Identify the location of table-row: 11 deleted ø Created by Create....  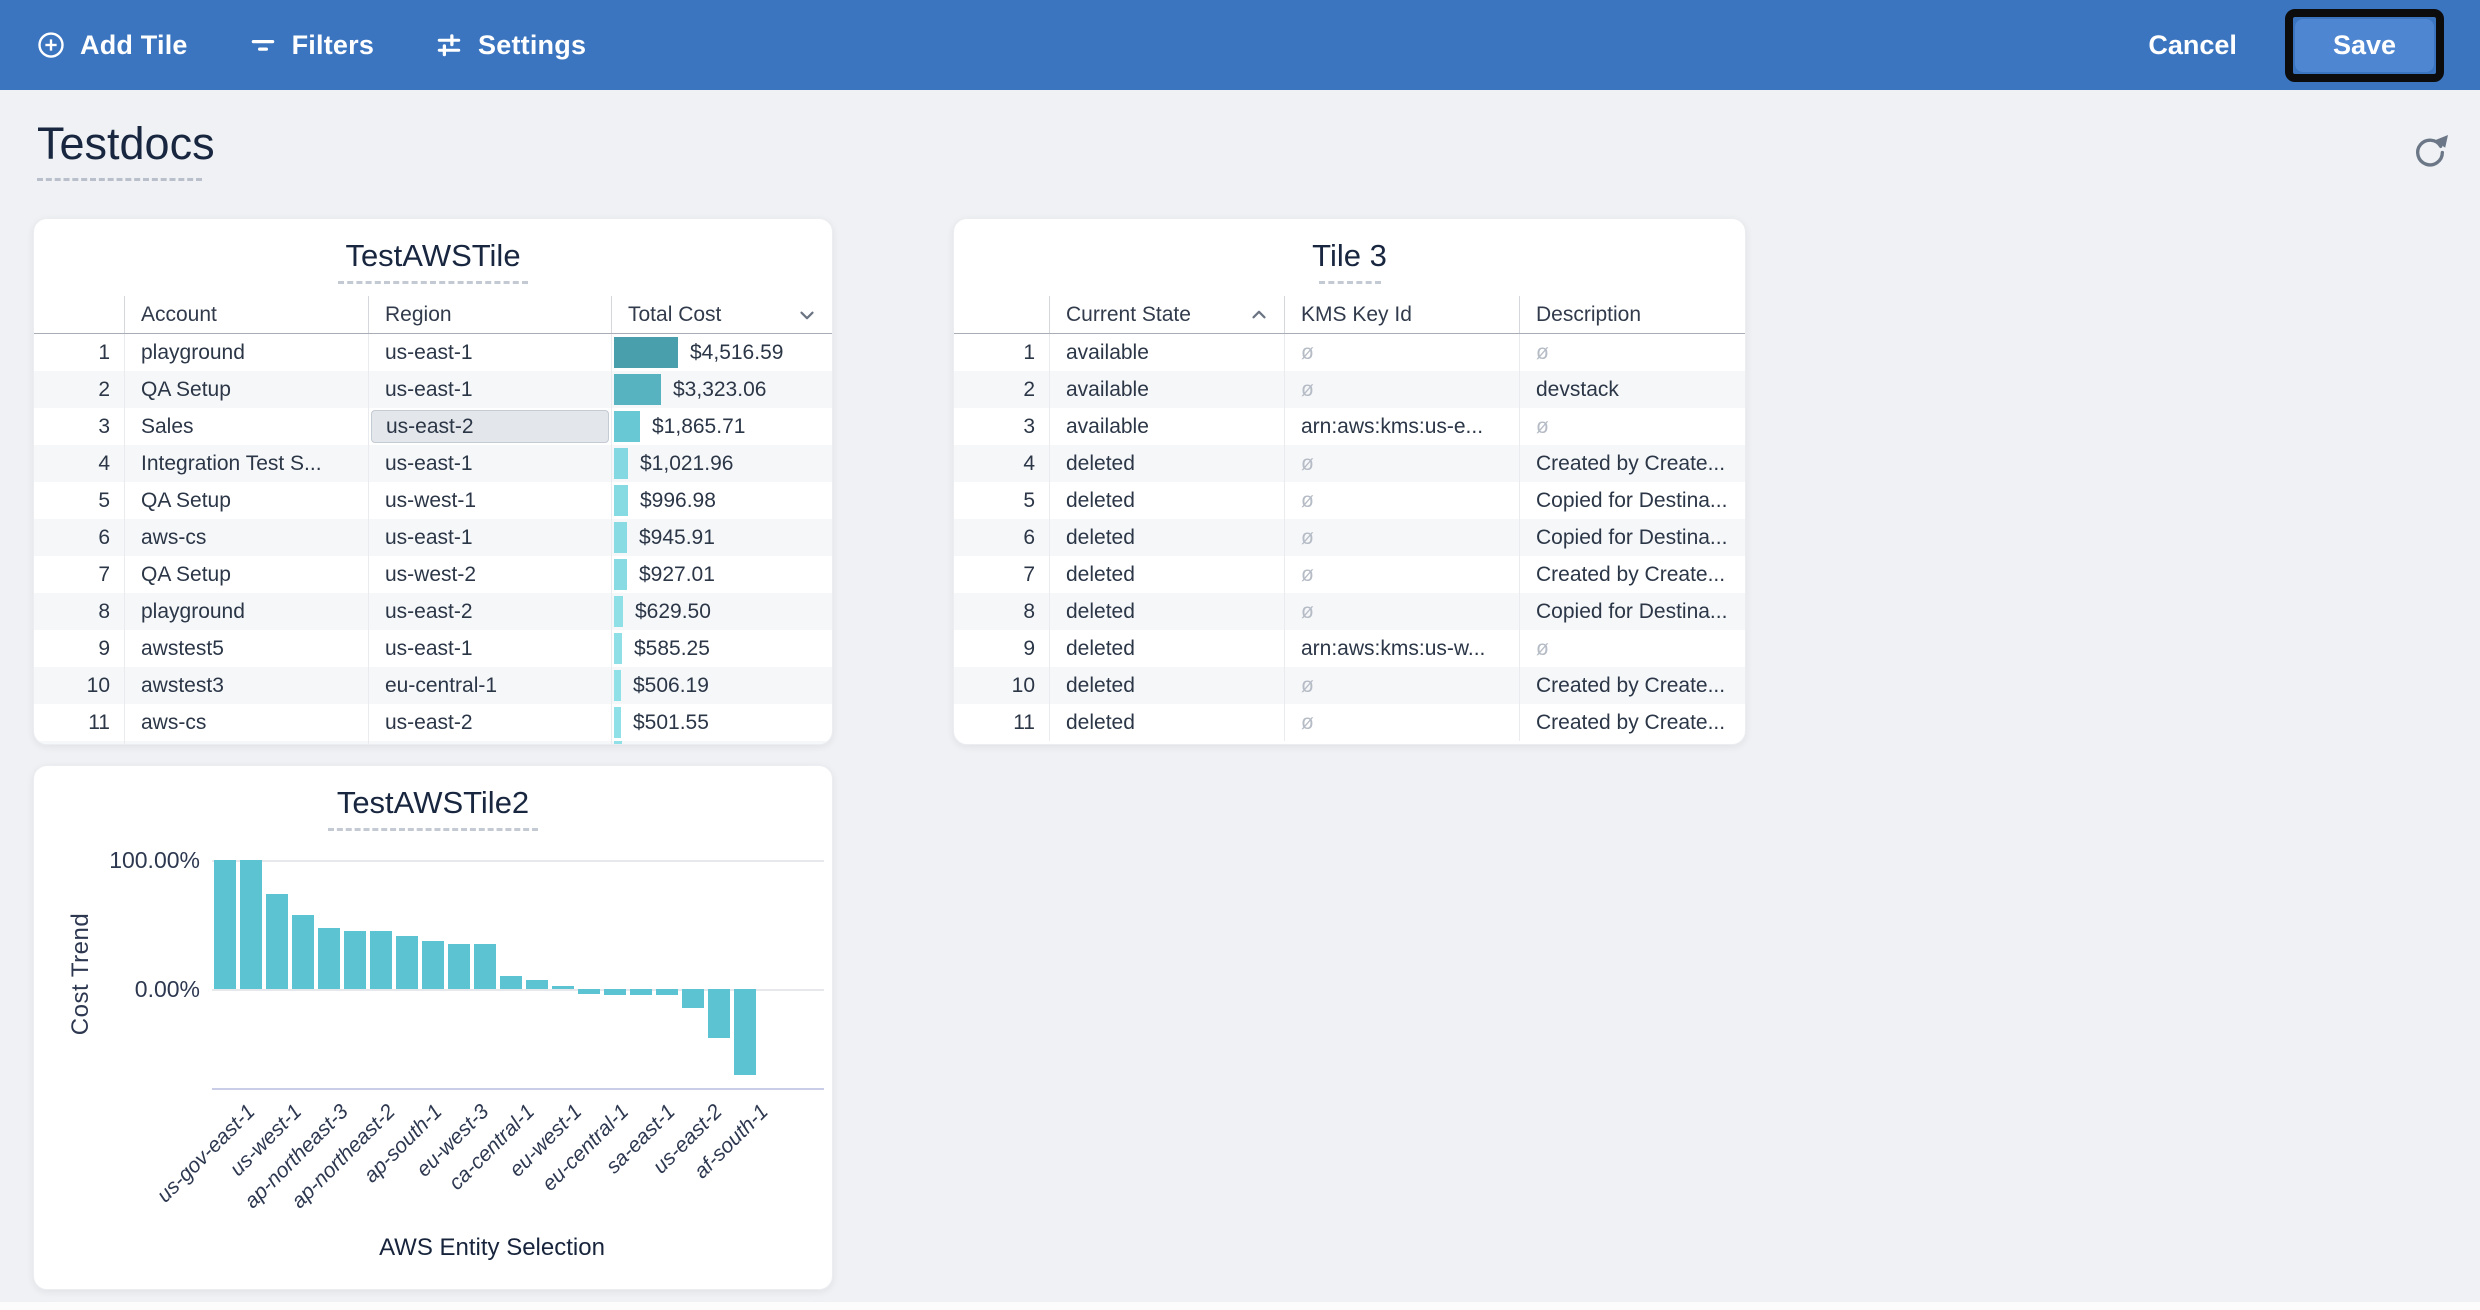
(1349, 722).